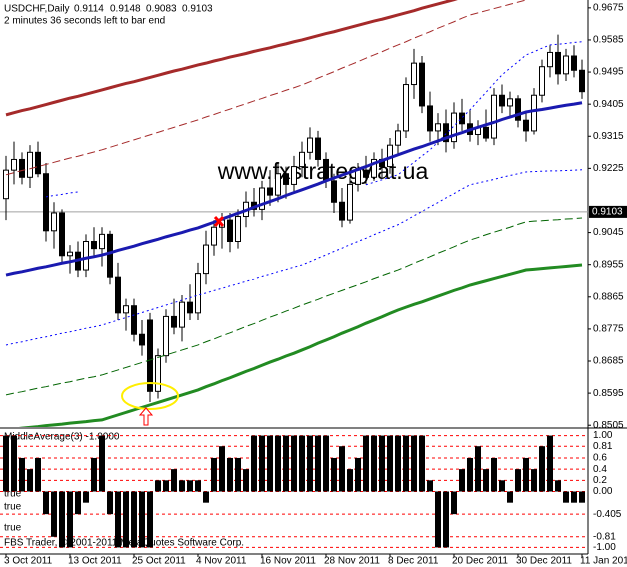  I want to click on y-tick-label: 0.6, so click(600, 458).